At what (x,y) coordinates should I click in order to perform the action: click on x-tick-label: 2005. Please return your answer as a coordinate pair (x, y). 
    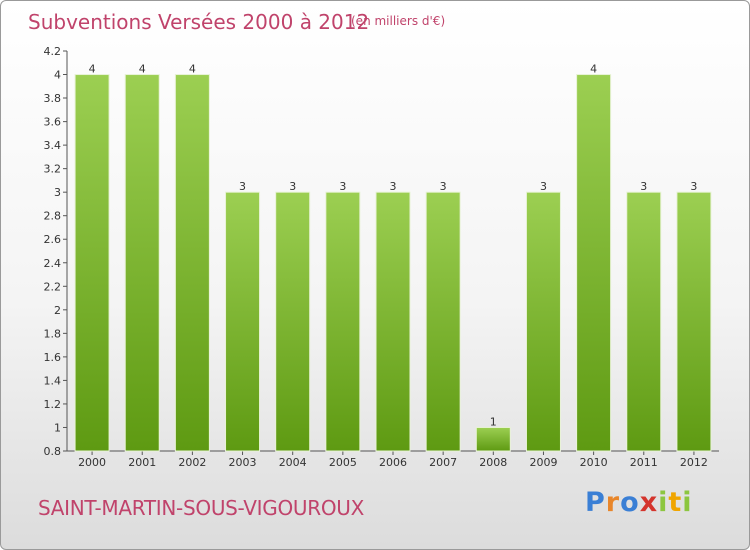
    Looking at the image, I should click on (343, 462).